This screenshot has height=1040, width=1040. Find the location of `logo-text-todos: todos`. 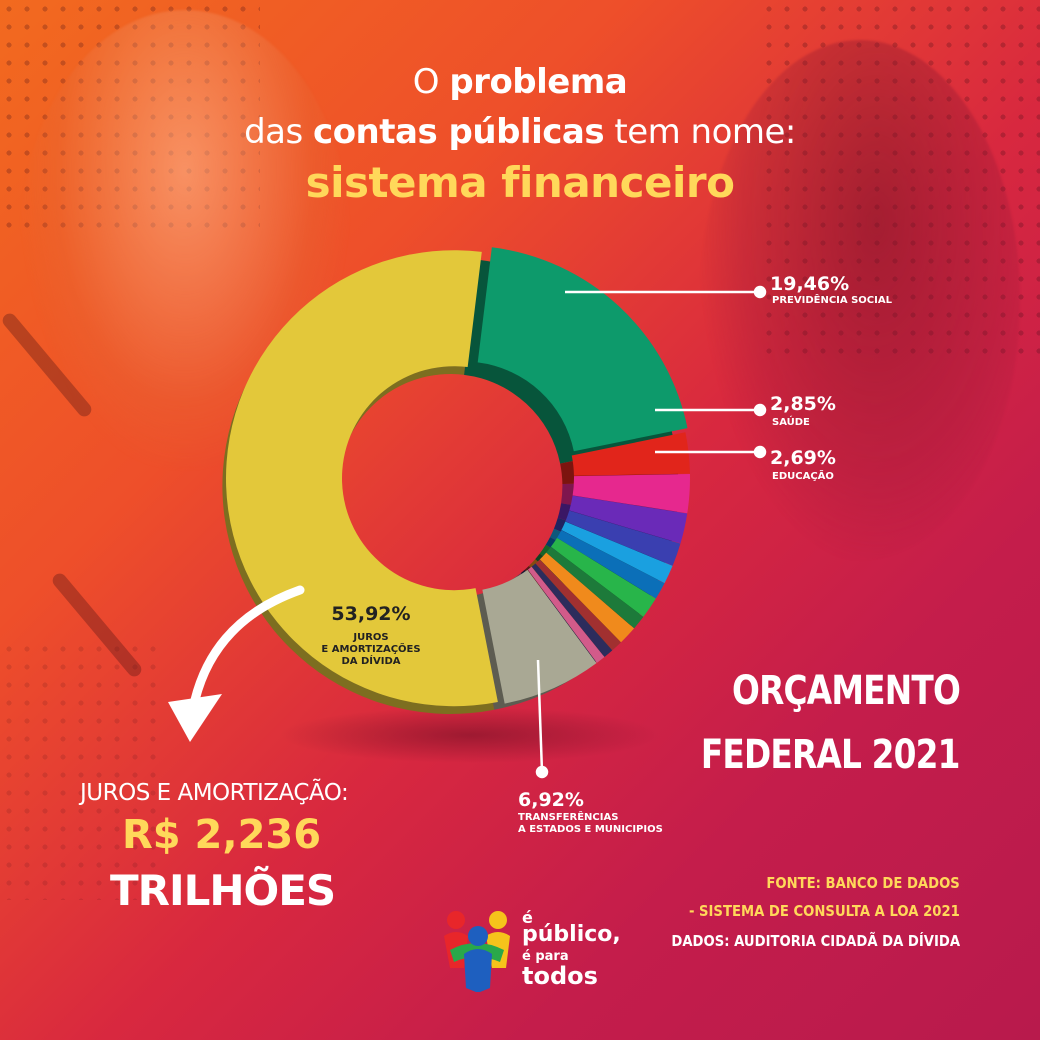

logo-text-todos: todos is located at coordinates (560, 976).